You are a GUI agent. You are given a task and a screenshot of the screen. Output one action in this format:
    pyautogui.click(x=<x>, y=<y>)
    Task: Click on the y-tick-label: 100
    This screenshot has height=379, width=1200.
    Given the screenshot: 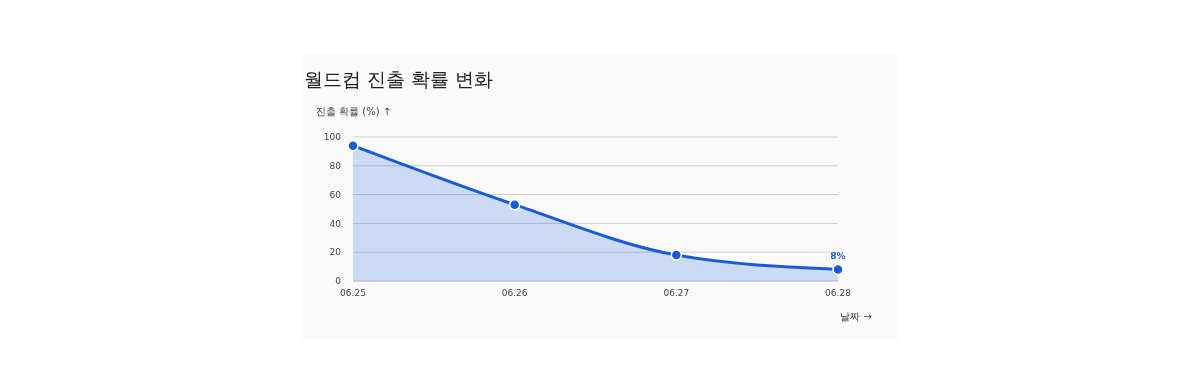 What is the action you would take?
    pyautogui.click(x=332, y=137)
    